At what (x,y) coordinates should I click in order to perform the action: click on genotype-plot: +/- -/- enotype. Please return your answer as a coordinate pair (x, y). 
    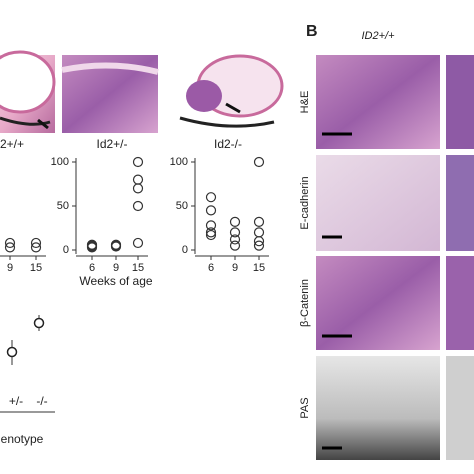
    Looking at the image, I should click on (27, 380).